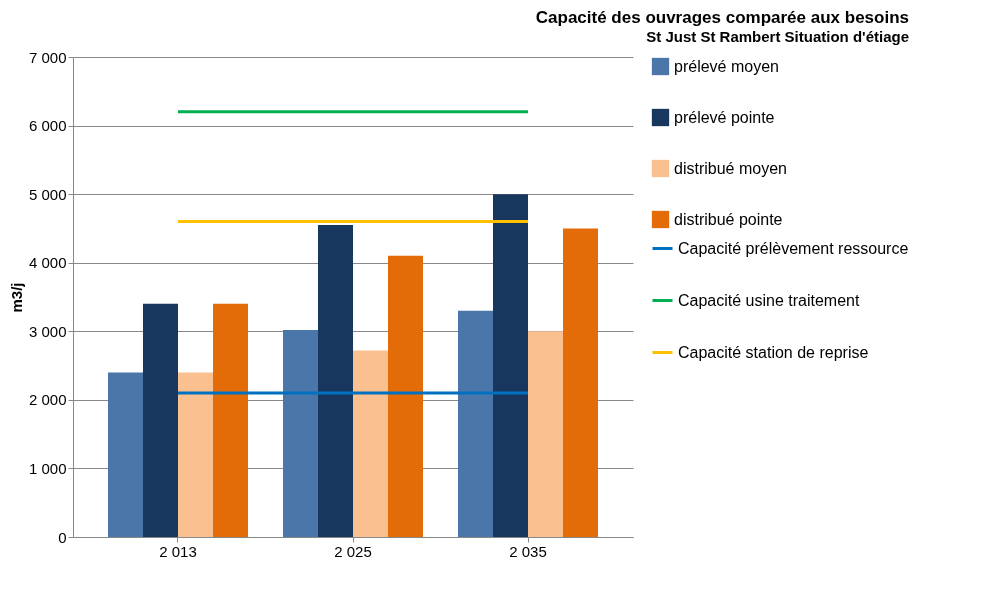  I want to click on x-tick-label: 2 013, so click(178, 551).